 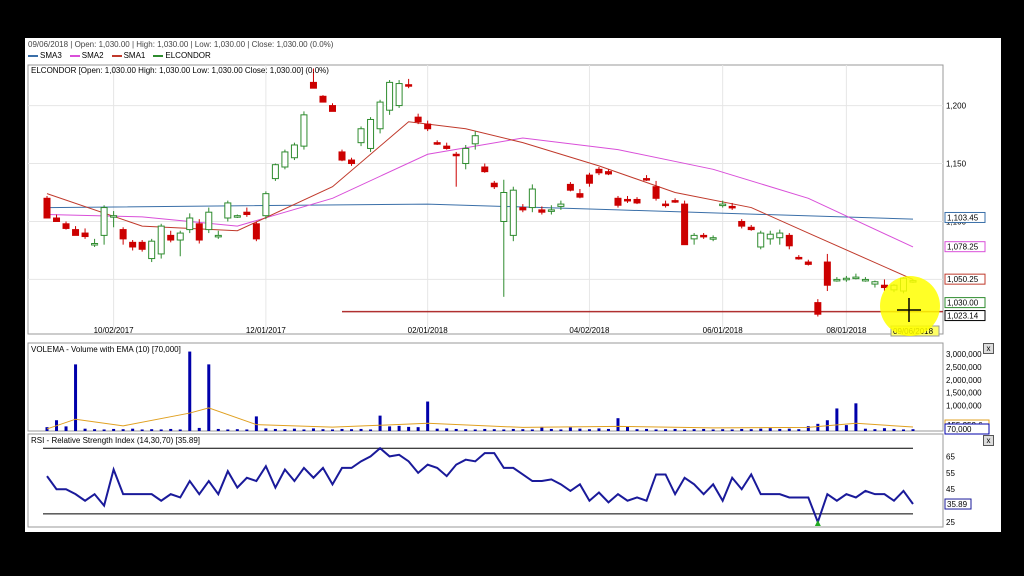 I want to click on price-value-tag: 1,050.25, so click(x=963, y=279).